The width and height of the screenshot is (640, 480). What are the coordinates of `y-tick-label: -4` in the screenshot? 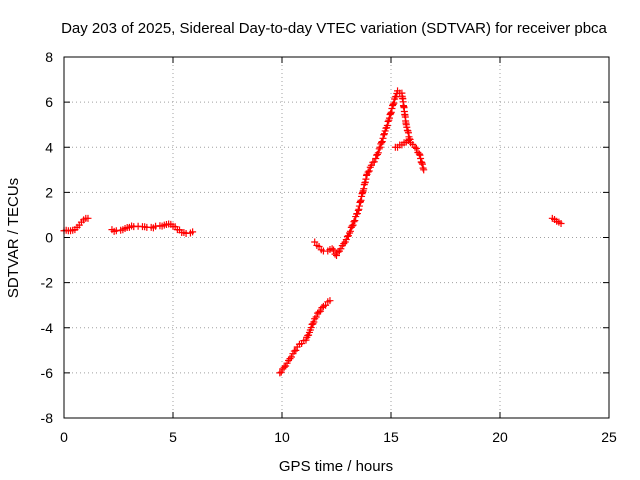 It's located at (47, 328).